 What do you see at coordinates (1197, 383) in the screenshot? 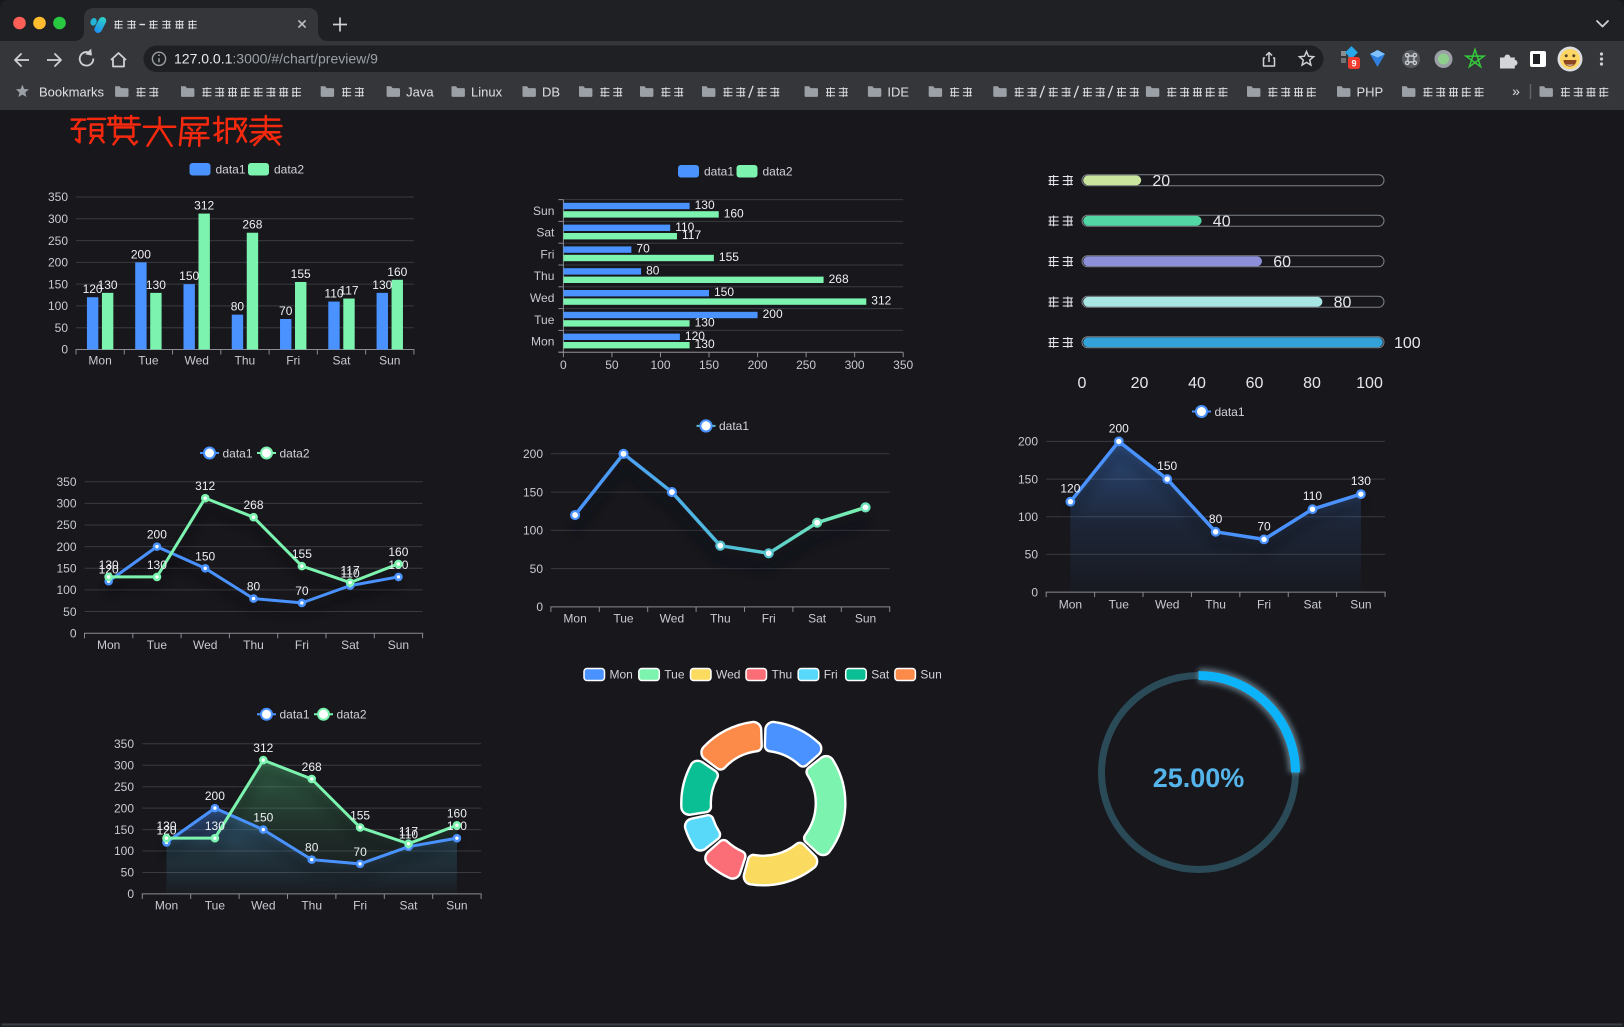
I see `svg-text: 40` at bounding box center [1197, 383].